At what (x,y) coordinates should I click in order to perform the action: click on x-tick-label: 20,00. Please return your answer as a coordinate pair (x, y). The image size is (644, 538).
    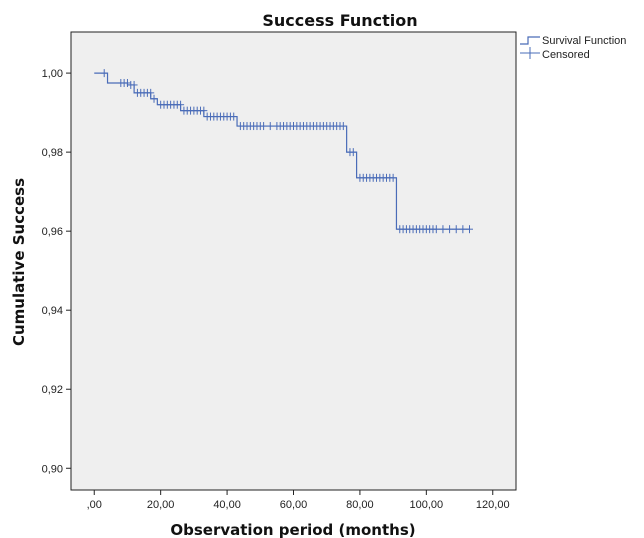
    Looking at the image, I should click on (161, 505).